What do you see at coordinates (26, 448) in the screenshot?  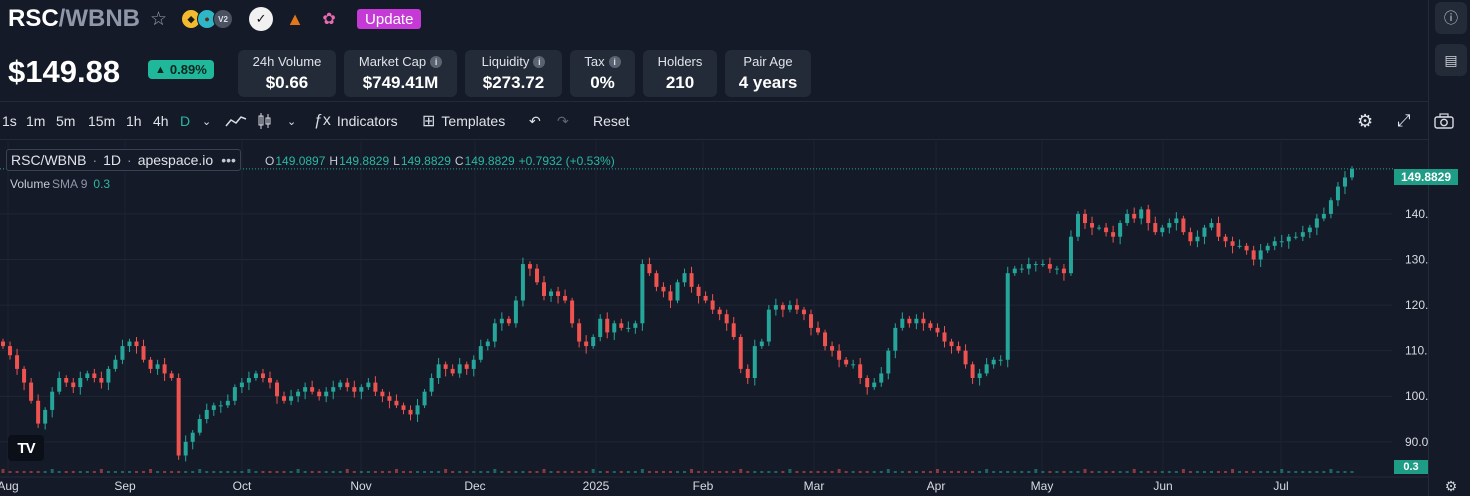 I see `tradingview-logo-icon: TV` at bounding box center [26, 448].